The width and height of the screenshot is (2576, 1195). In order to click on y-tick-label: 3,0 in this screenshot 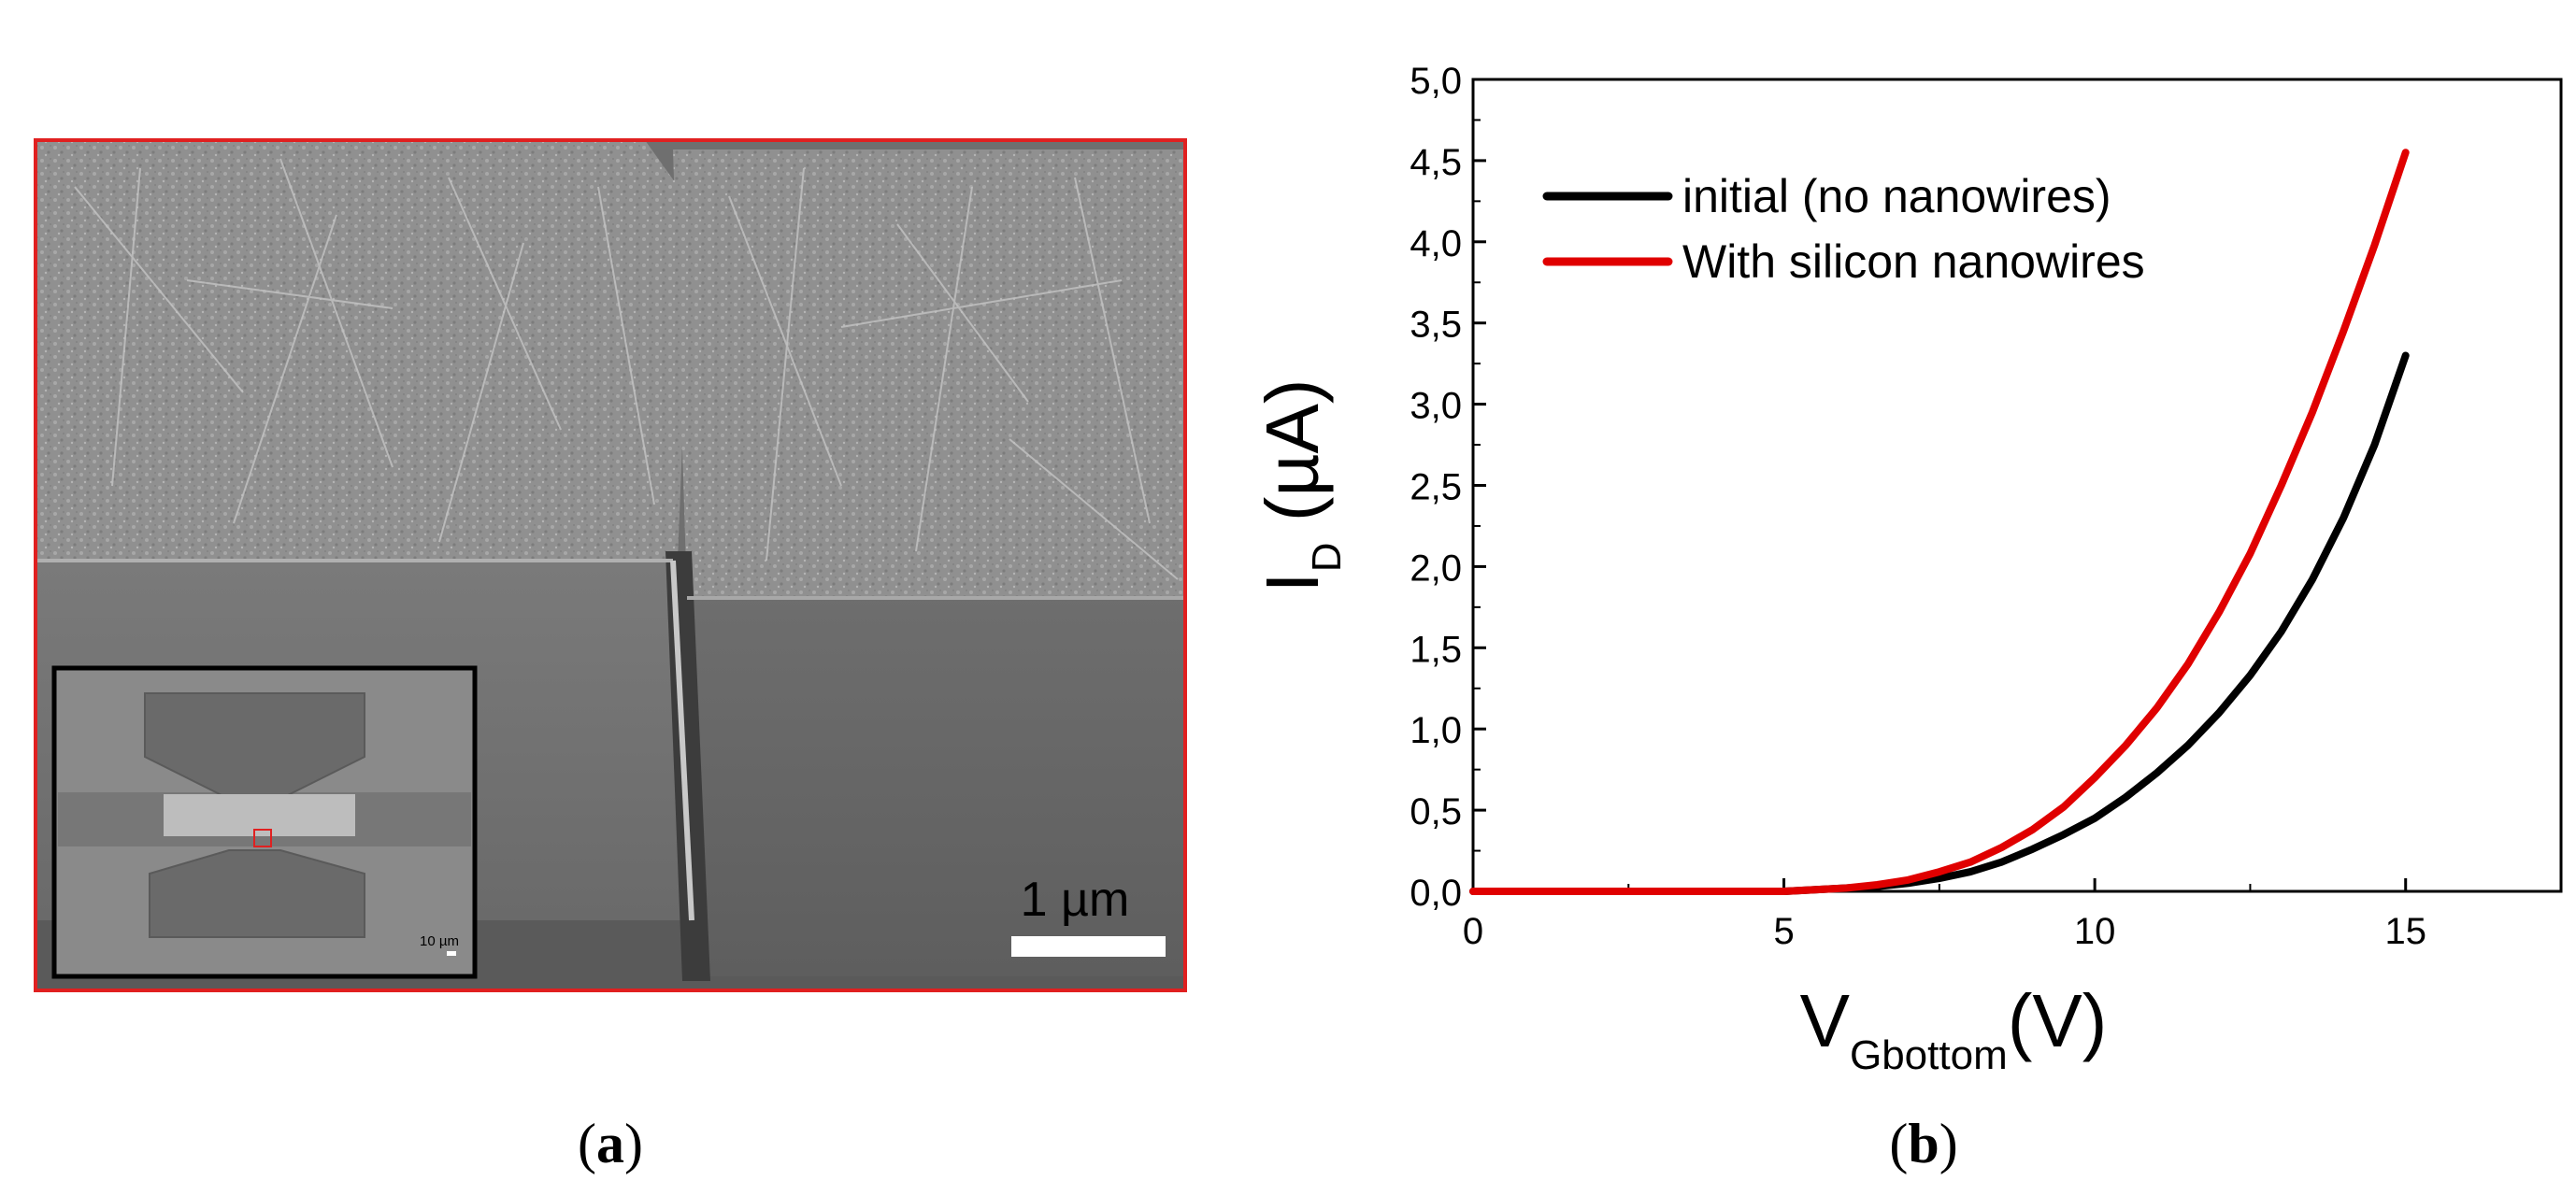, I will do `click(1436, 406)`.